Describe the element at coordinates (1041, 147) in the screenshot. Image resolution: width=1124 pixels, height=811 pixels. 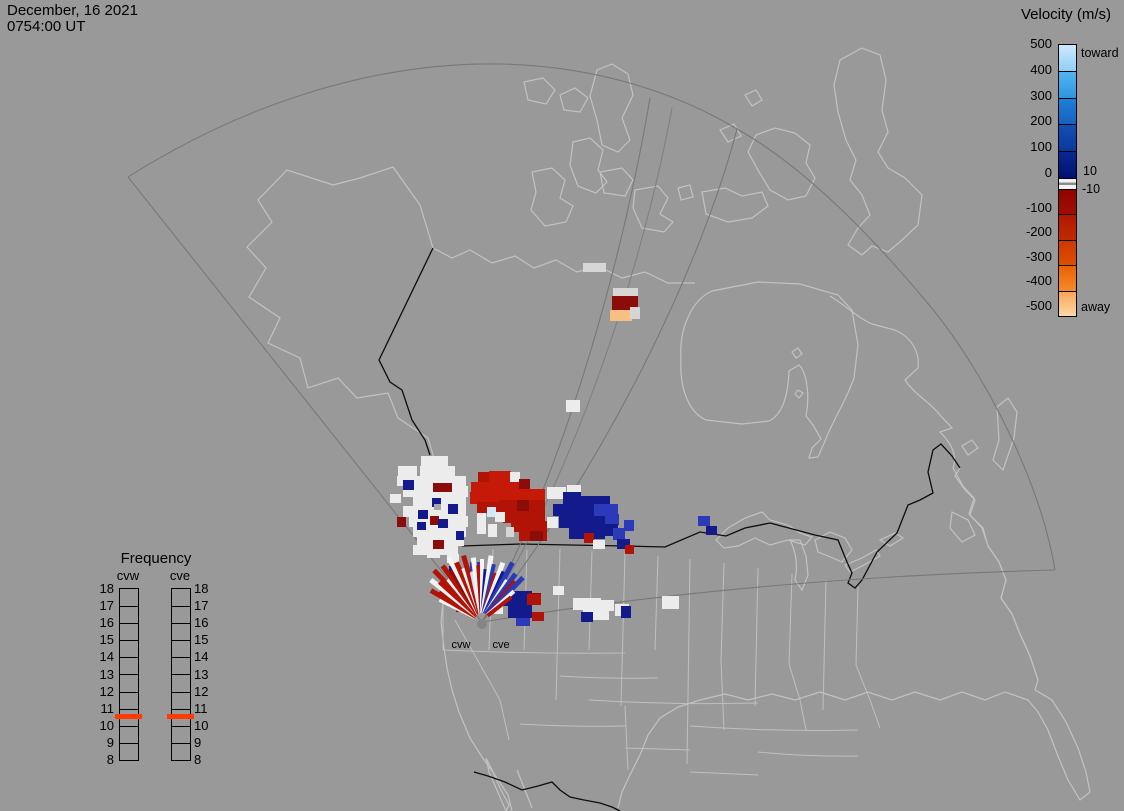
I see `colorbar-tick: 100` at that location.